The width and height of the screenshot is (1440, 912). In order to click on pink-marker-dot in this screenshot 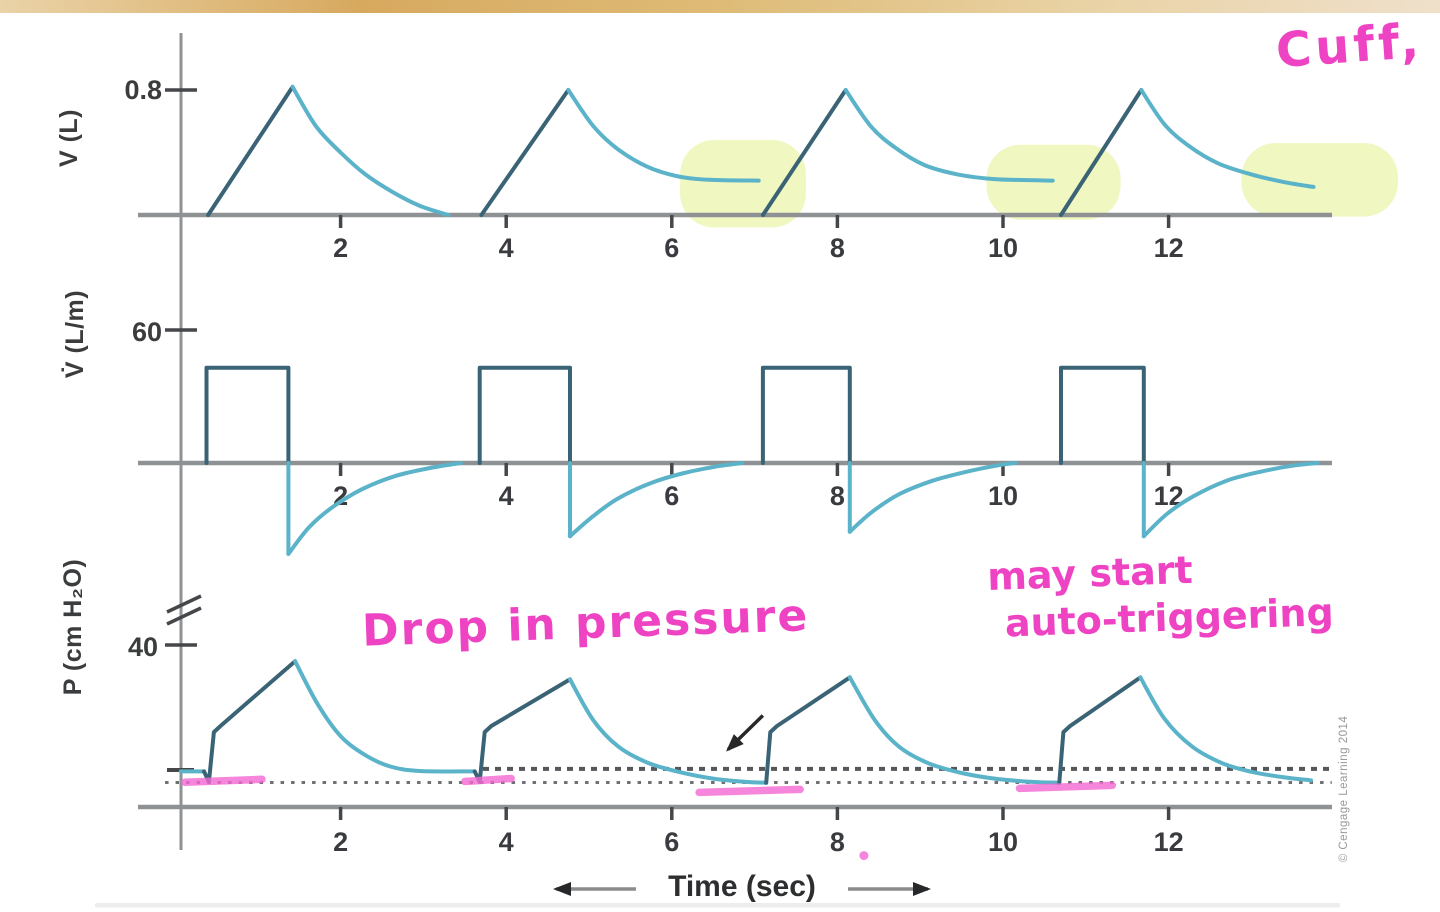, I will do `click(864, 856)`.